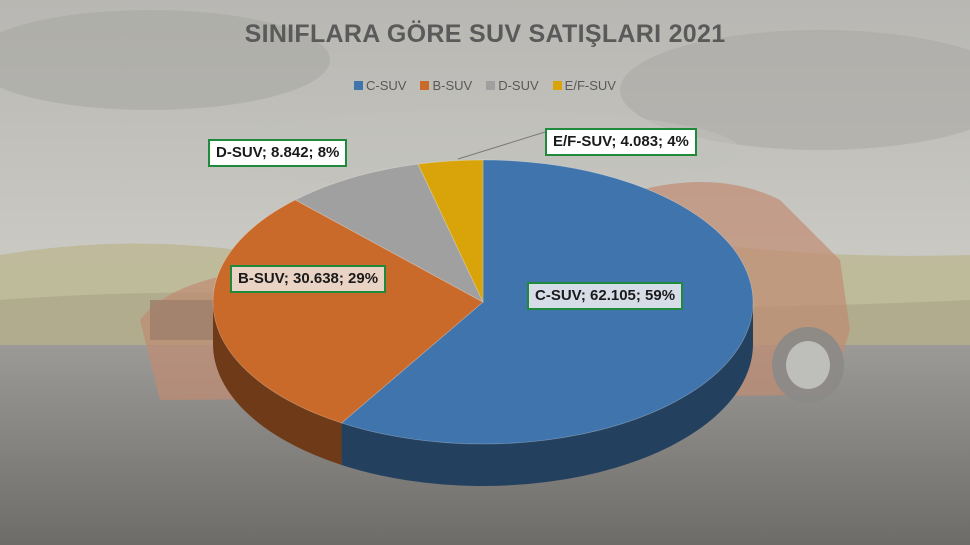  Describe the element at coordinates (348, 311) in the screenshot. I see `pie-slice-b-suv` at that location.